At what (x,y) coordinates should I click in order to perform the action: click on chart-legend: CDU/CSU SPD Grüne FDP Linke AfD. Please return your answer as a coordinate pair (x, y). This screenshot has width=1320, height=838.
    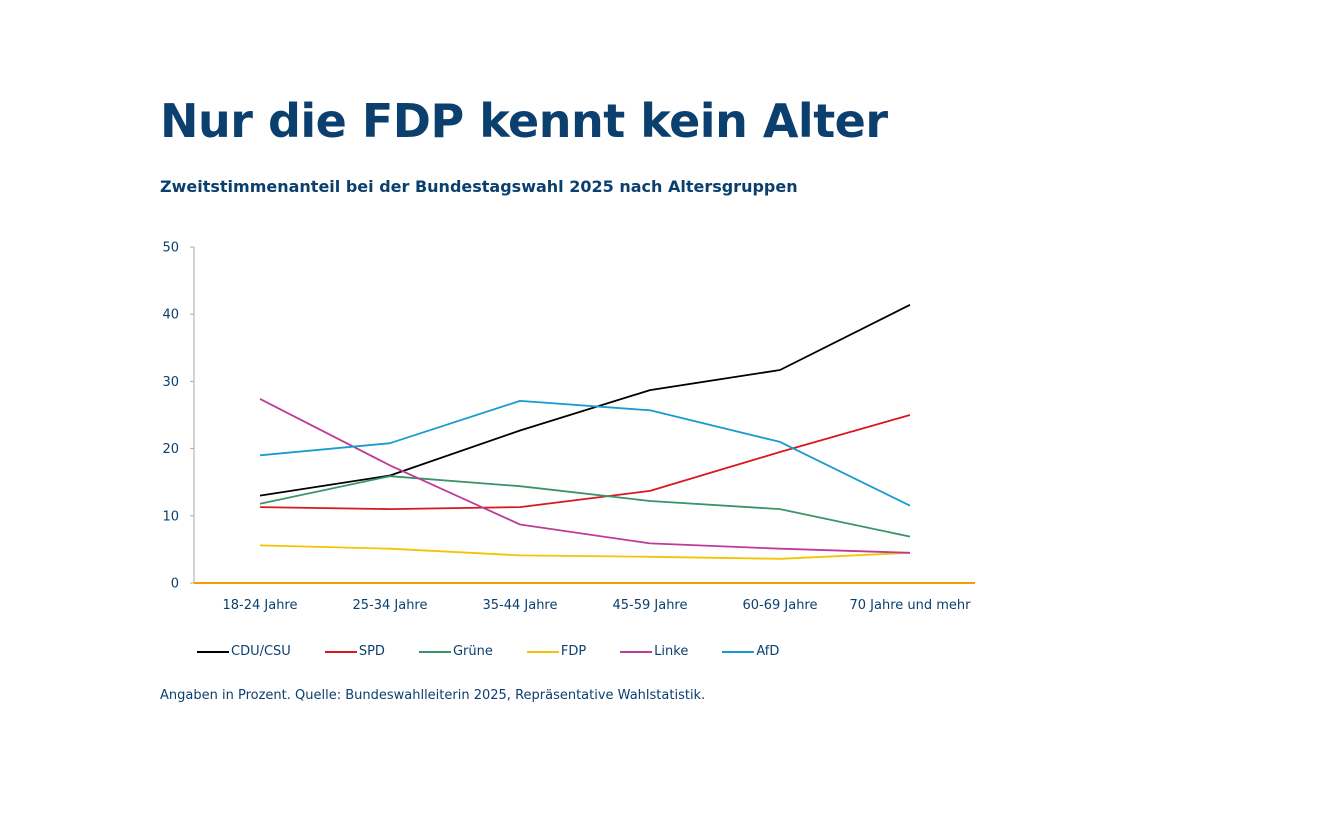
    Looking at the image, I should click on (505, 651).